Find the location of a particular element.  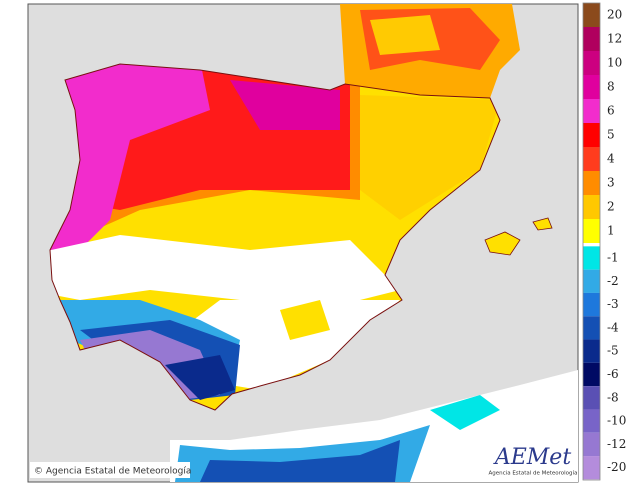

legend-label: -3 is located at coordinates (613, 304).